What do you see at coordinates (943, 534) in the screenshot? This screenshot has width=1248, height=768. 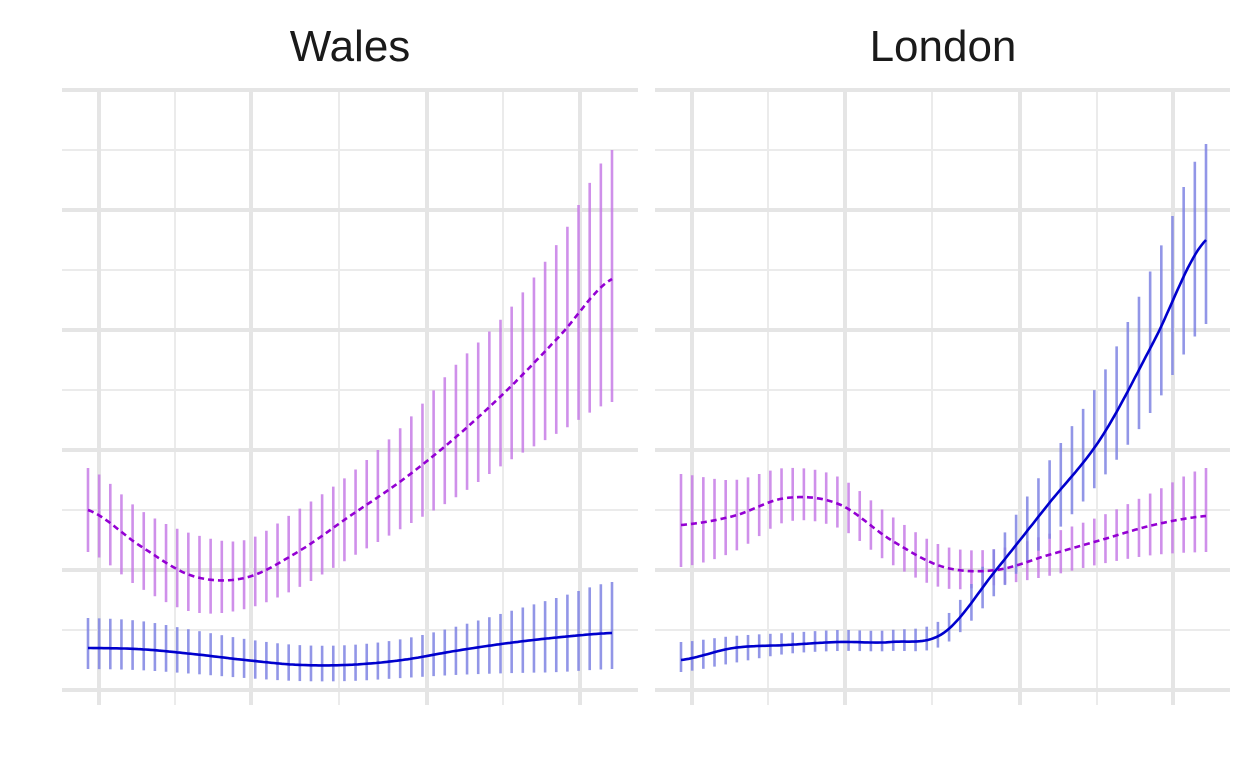 I see `london-series-0-line` at bounding box center [943, 534].